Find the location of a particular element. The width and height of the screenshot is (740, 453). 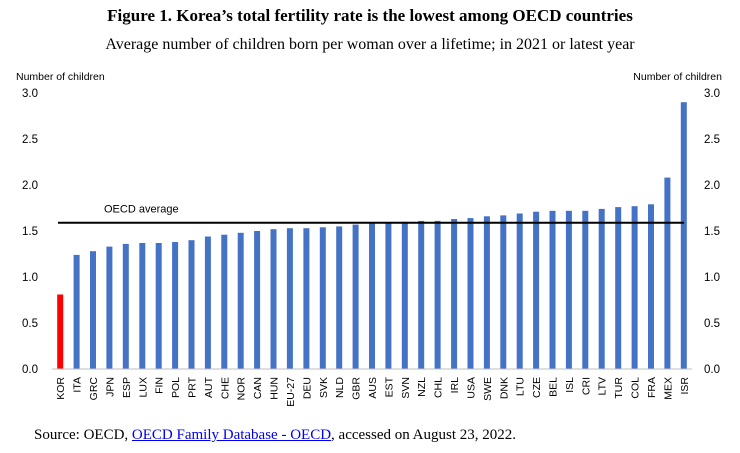

bar-cze is located at coordinates (536, 290).